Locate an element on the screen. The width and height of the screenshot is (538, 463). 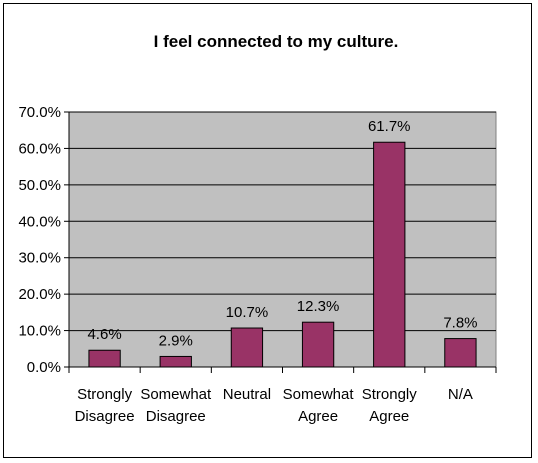
y-tick-label: 60.0% is located at coordinates (39, 148).